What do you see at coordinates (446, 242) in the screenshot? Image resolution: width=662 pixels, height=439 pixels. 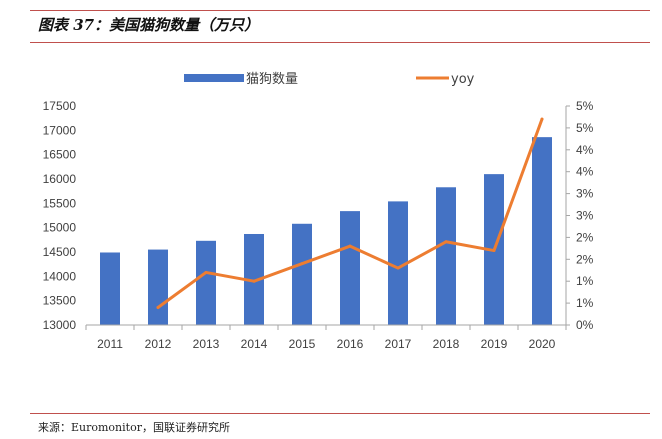 I see `yoy-point-2018` at bounding box center [446, 242].